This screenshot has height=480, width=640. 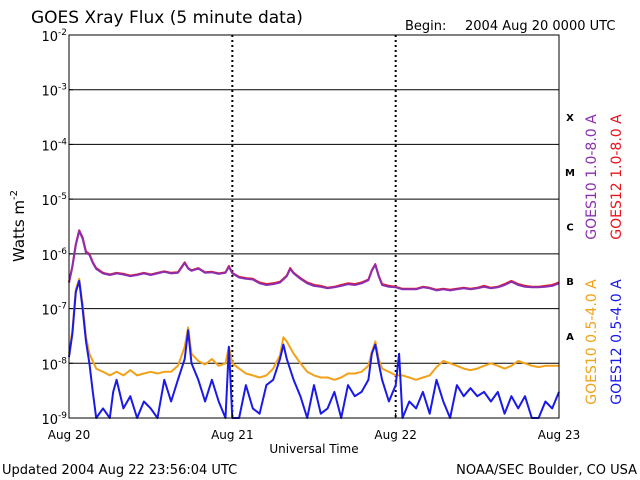 What do you see at coordinates (540, 26) in the screenshot?
I see `begin-value: 2004 Aug 20 0000 UTC` at bounding box center [540, 26].